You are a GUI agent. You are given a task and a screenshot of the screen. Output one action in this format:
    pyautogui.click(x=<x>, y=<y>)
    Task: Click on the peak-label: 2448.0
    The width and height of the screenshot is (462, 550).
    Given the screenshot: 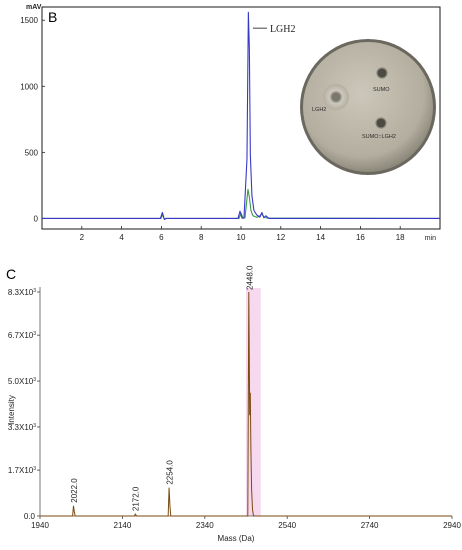 What is the action you would take?
    pyautogui.click(x=249, y=277)
    